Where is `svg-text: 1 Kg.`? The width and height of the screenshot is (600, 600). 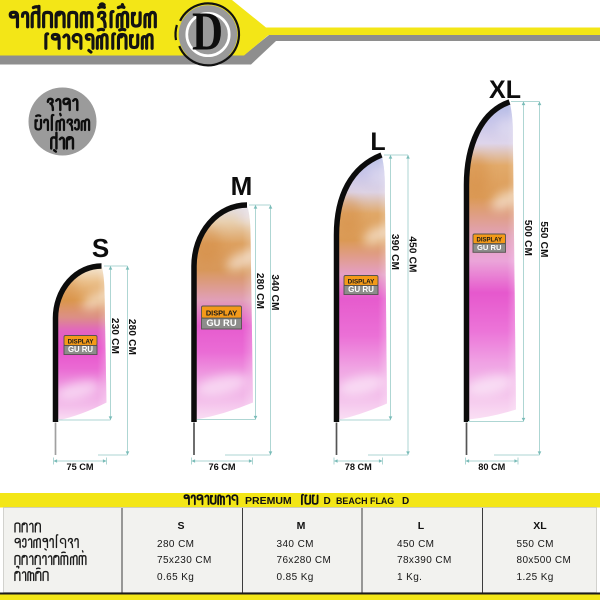
svg-text: 1 Kg. is located at coordinates (409, 577).